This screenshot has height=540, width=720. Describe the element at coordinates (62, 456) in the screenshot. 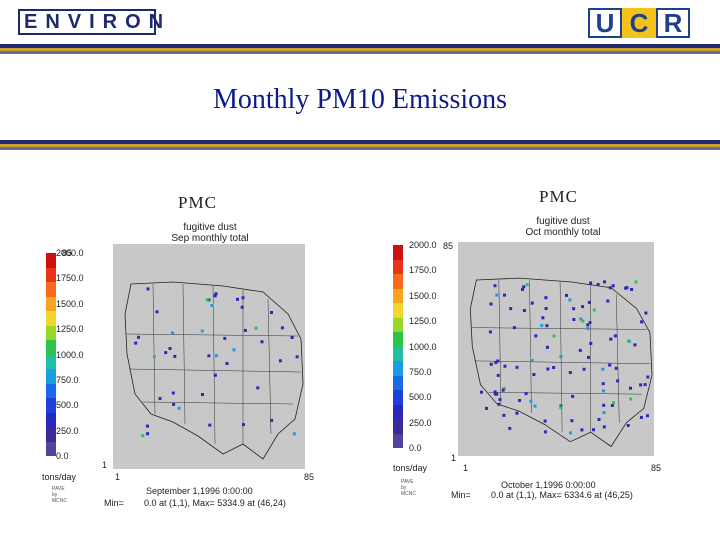

I see `color-scale-tick: 0.0` at that location.